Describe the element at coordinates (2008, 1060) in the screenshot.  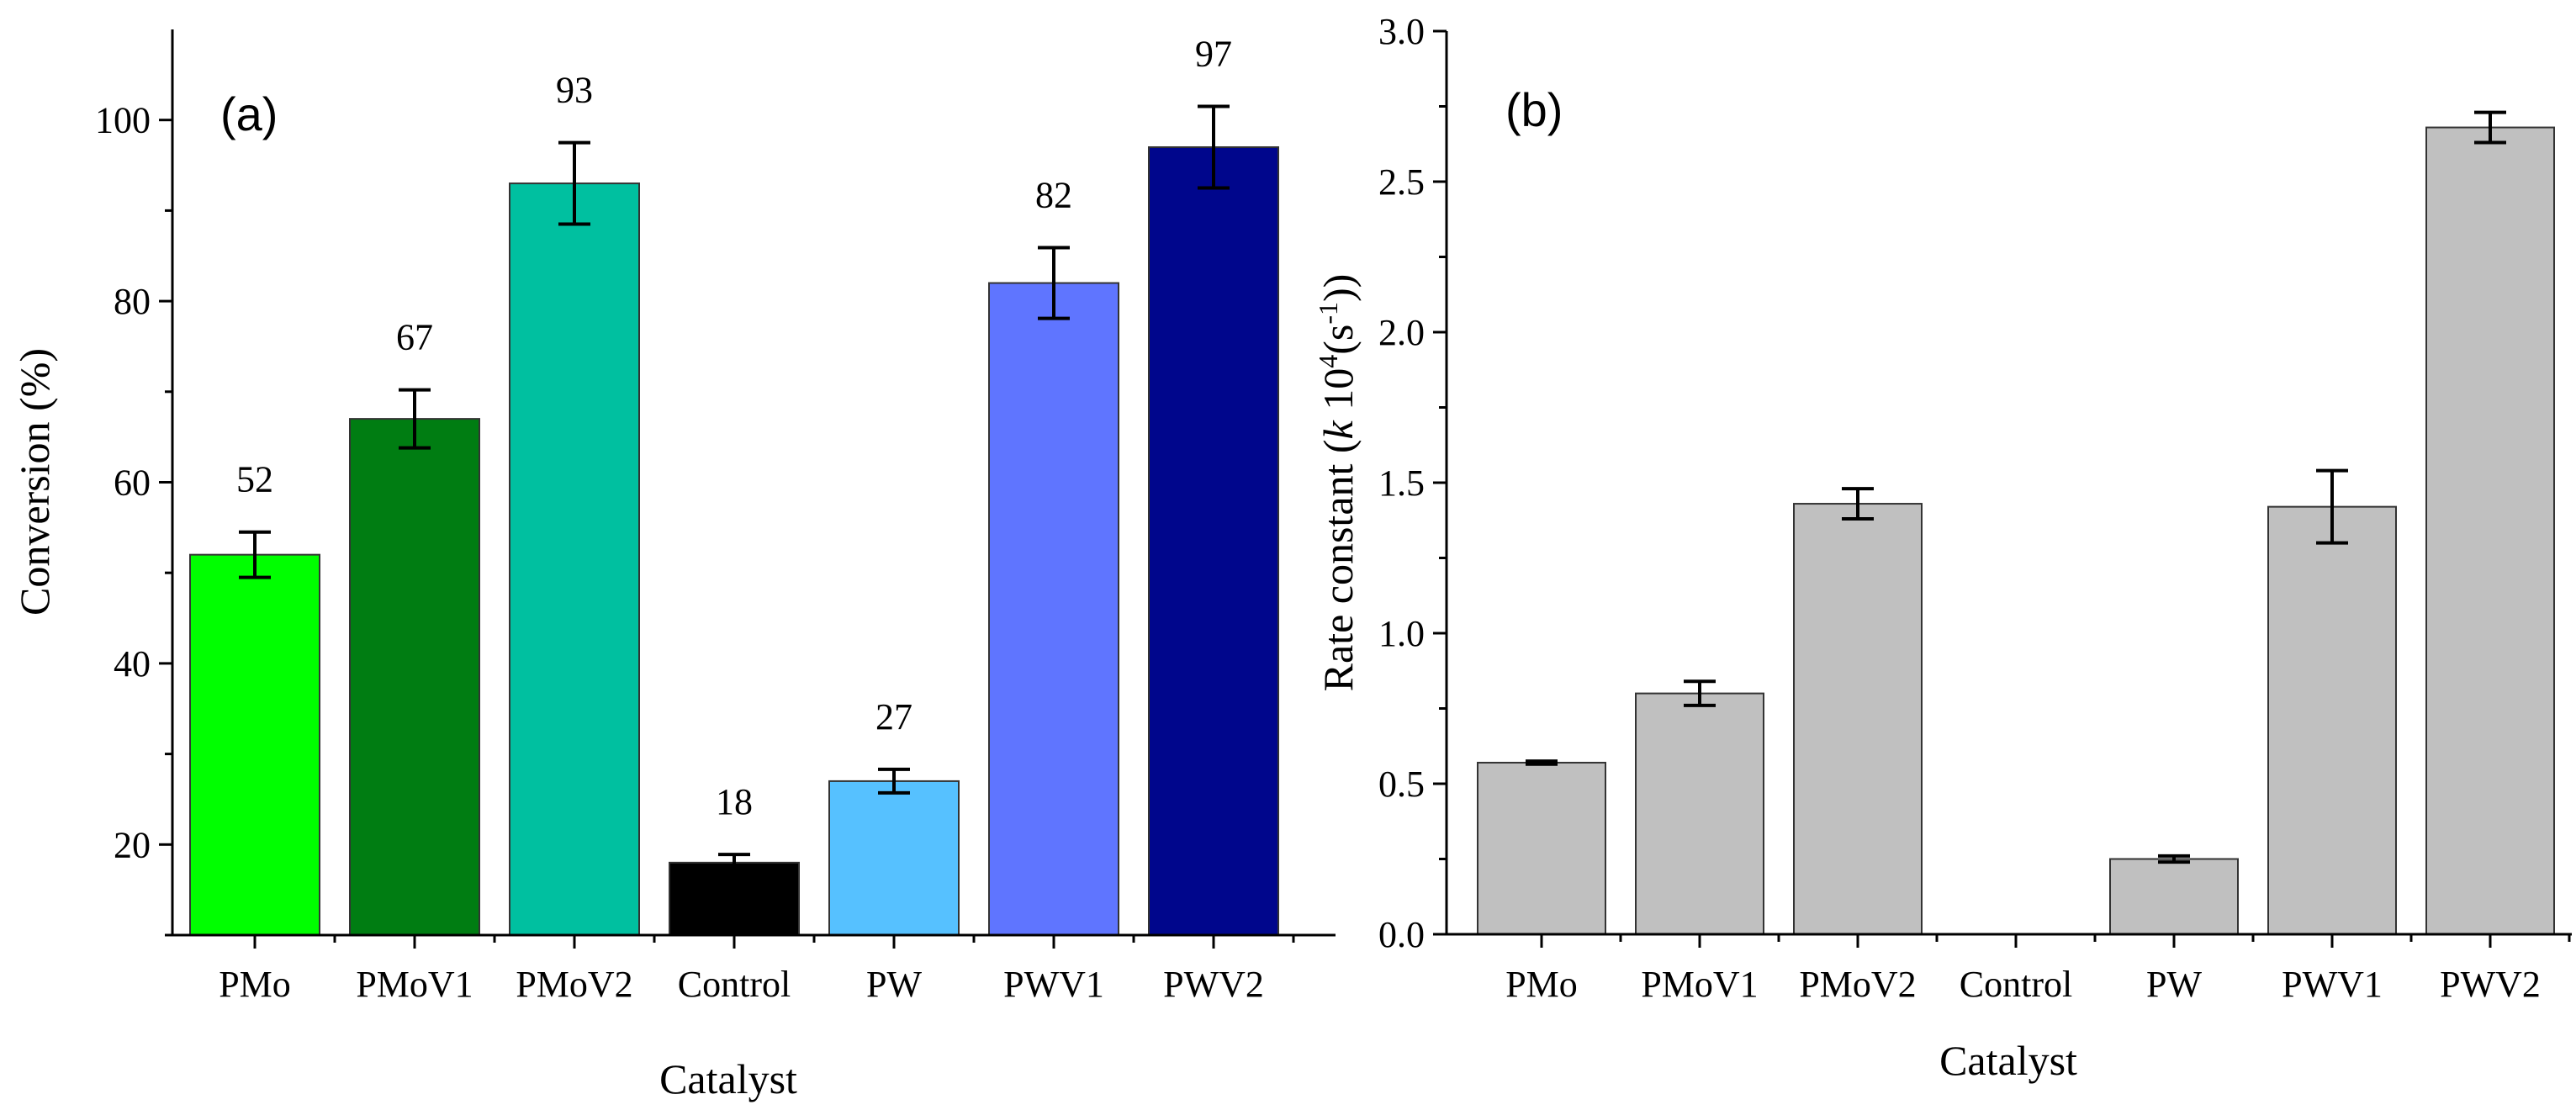
I see `panel-b-x-axis-title: Catalyst` at that location.